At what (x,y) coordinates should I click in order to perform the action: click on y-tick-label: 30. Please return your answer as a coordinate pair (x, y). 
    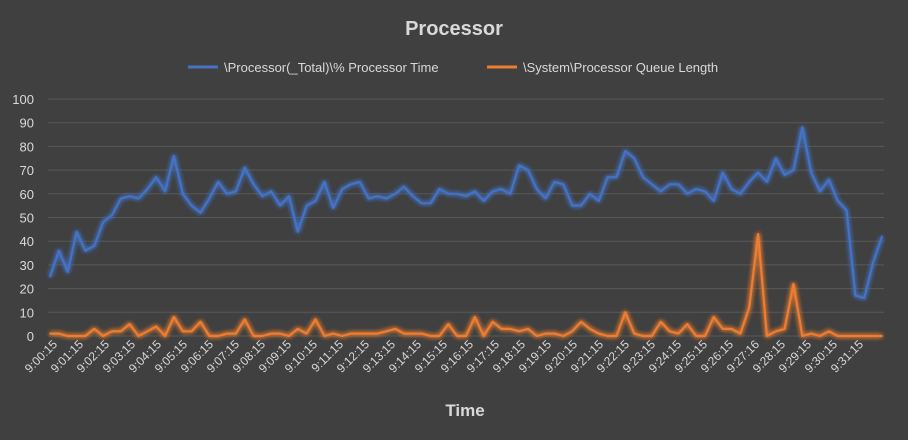
    Looking at the image, I should click on (27, 265).